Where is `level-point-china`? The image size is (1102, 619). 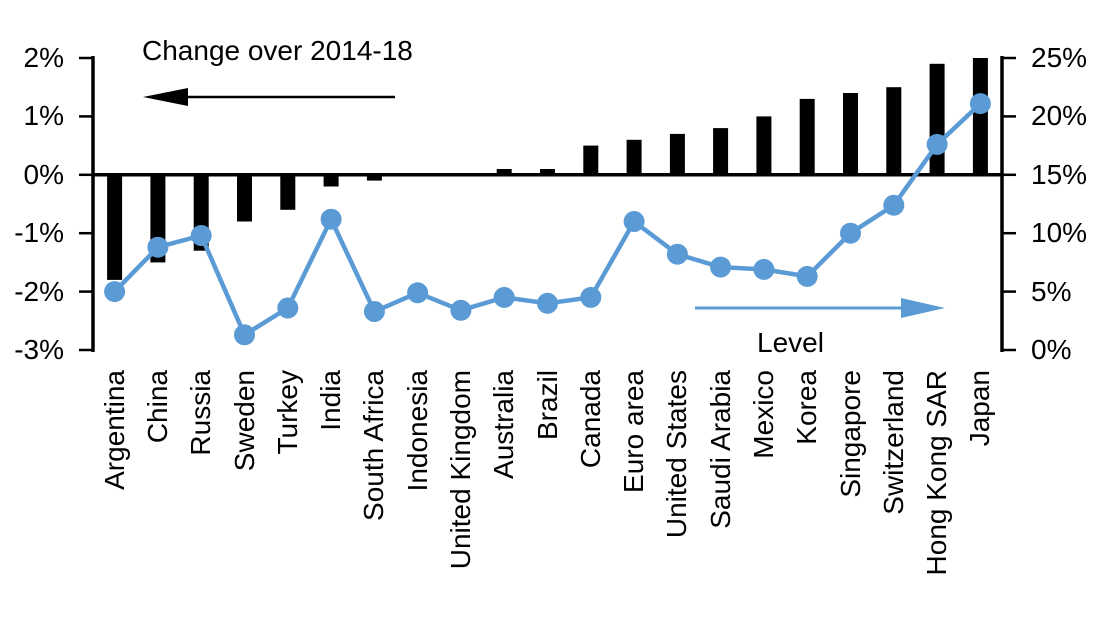
level-point-china is located at coordinates (158, 247).